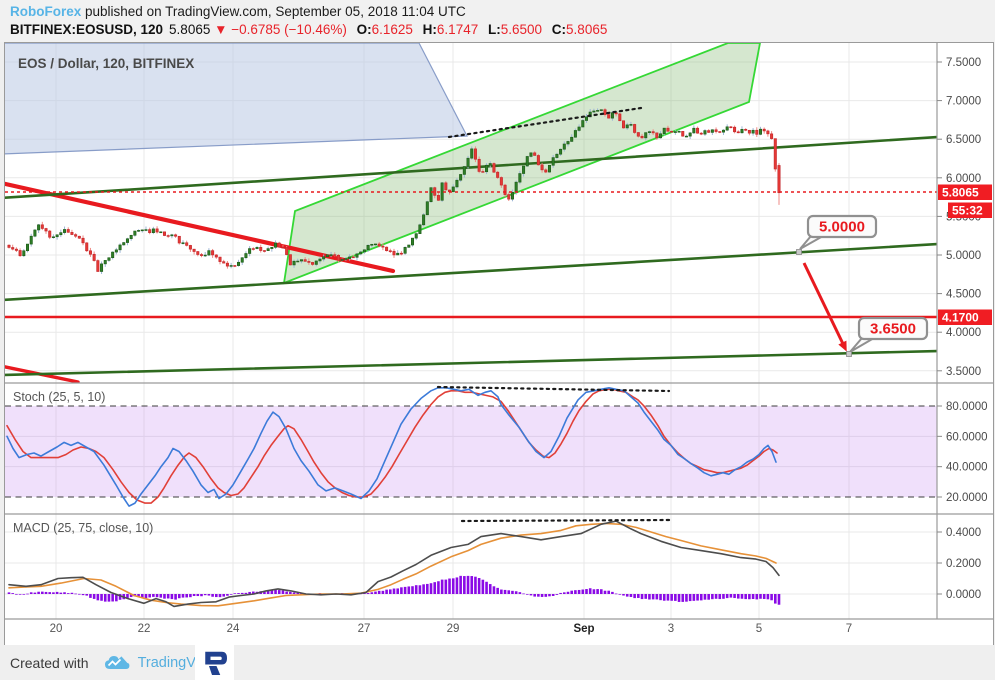 The height and width of the screenshot is (680, 995). I want to click on publisher-link: RoboForex, so click(46, 11).